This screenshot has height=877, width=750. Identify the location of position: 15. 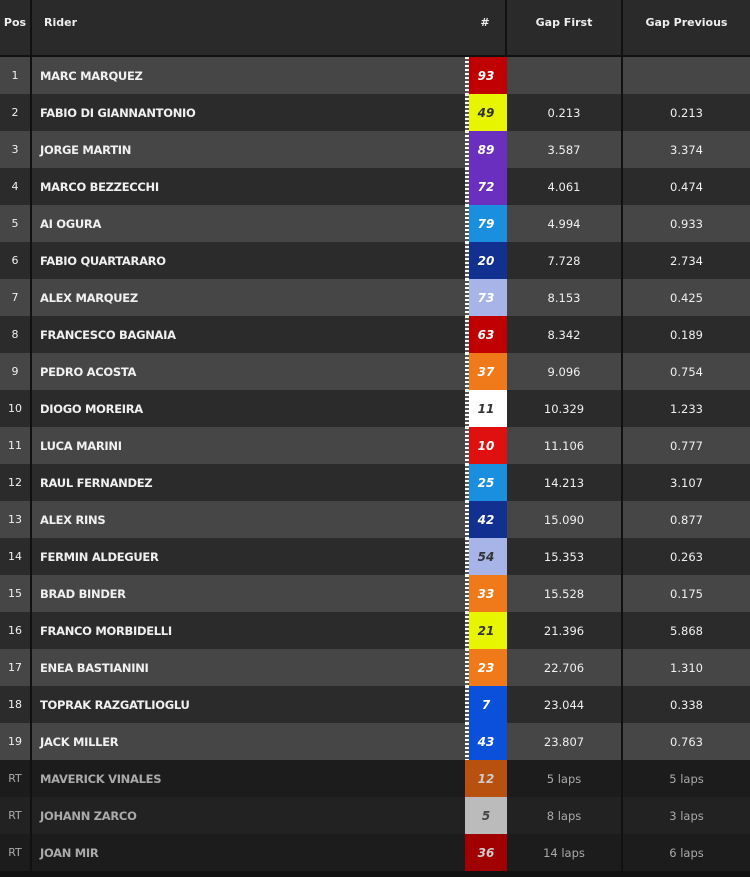
(16, 593).